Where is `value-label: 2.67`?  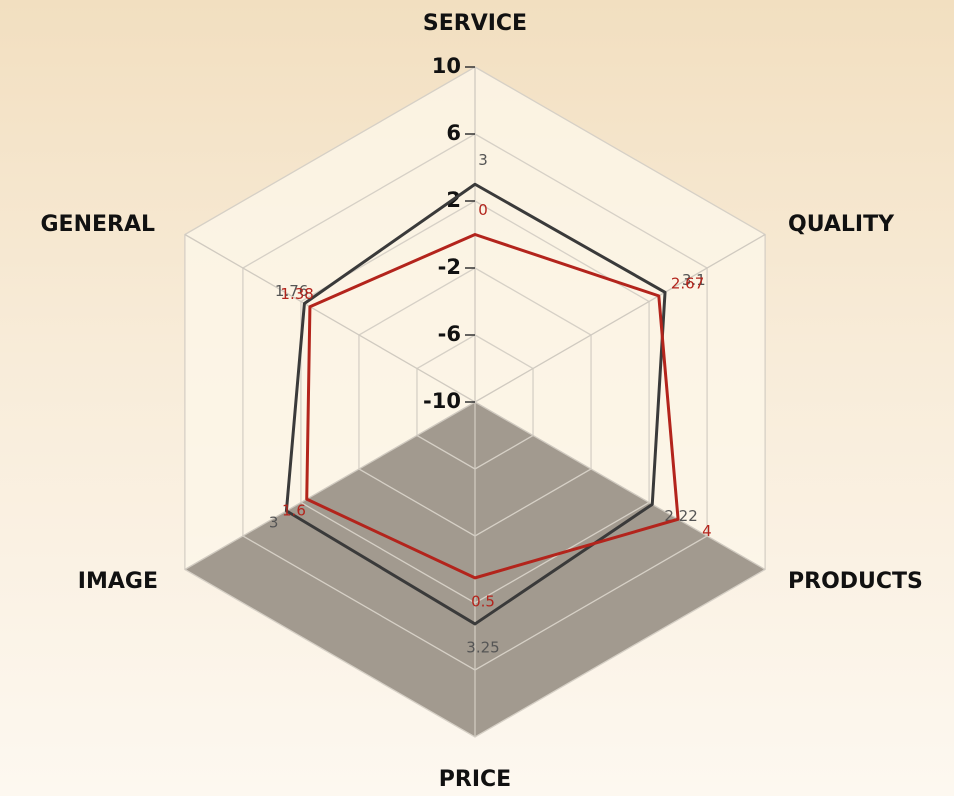 value-label: 2.67 is located at coordinates (687, 283).